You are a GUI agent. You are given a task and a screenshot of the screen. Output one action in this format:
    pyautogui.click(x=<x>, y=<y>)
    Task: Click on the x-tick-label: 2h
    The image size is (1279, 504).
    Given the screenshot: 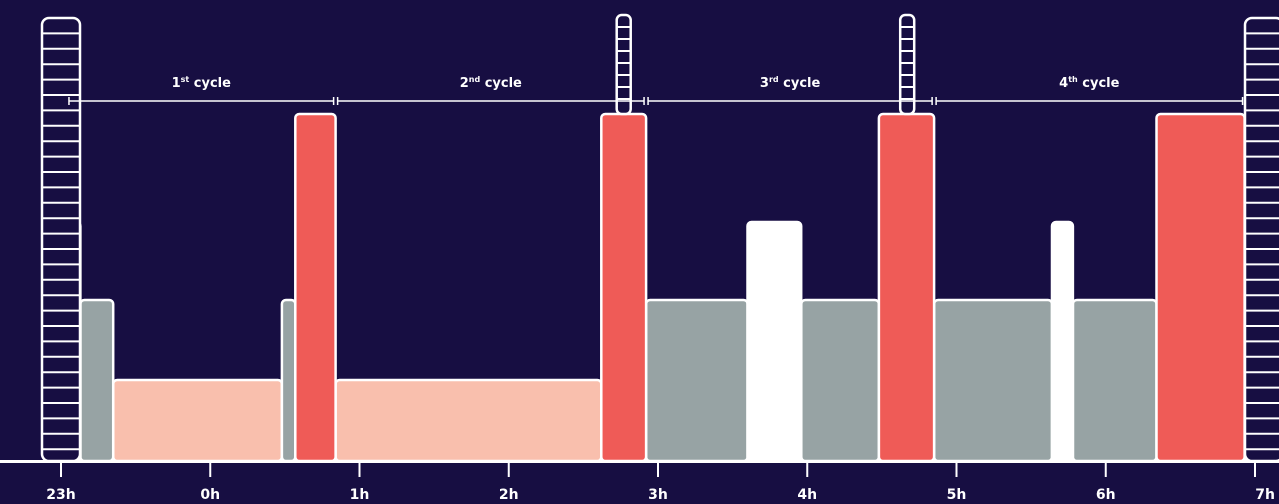 What is the action you would take?
    pyautogui.click(x=509, y=495)
    